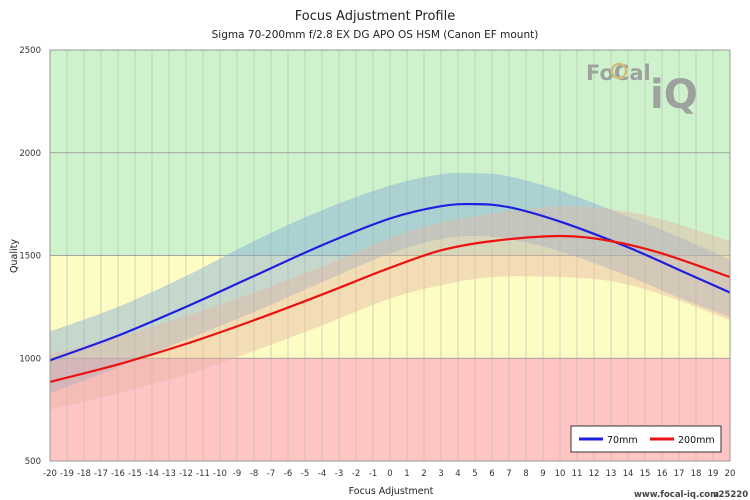 Image resolution: width=750 pixels, height=500 pixels. I want to click on logo-suffix-text: iQ, so click(674, 95).